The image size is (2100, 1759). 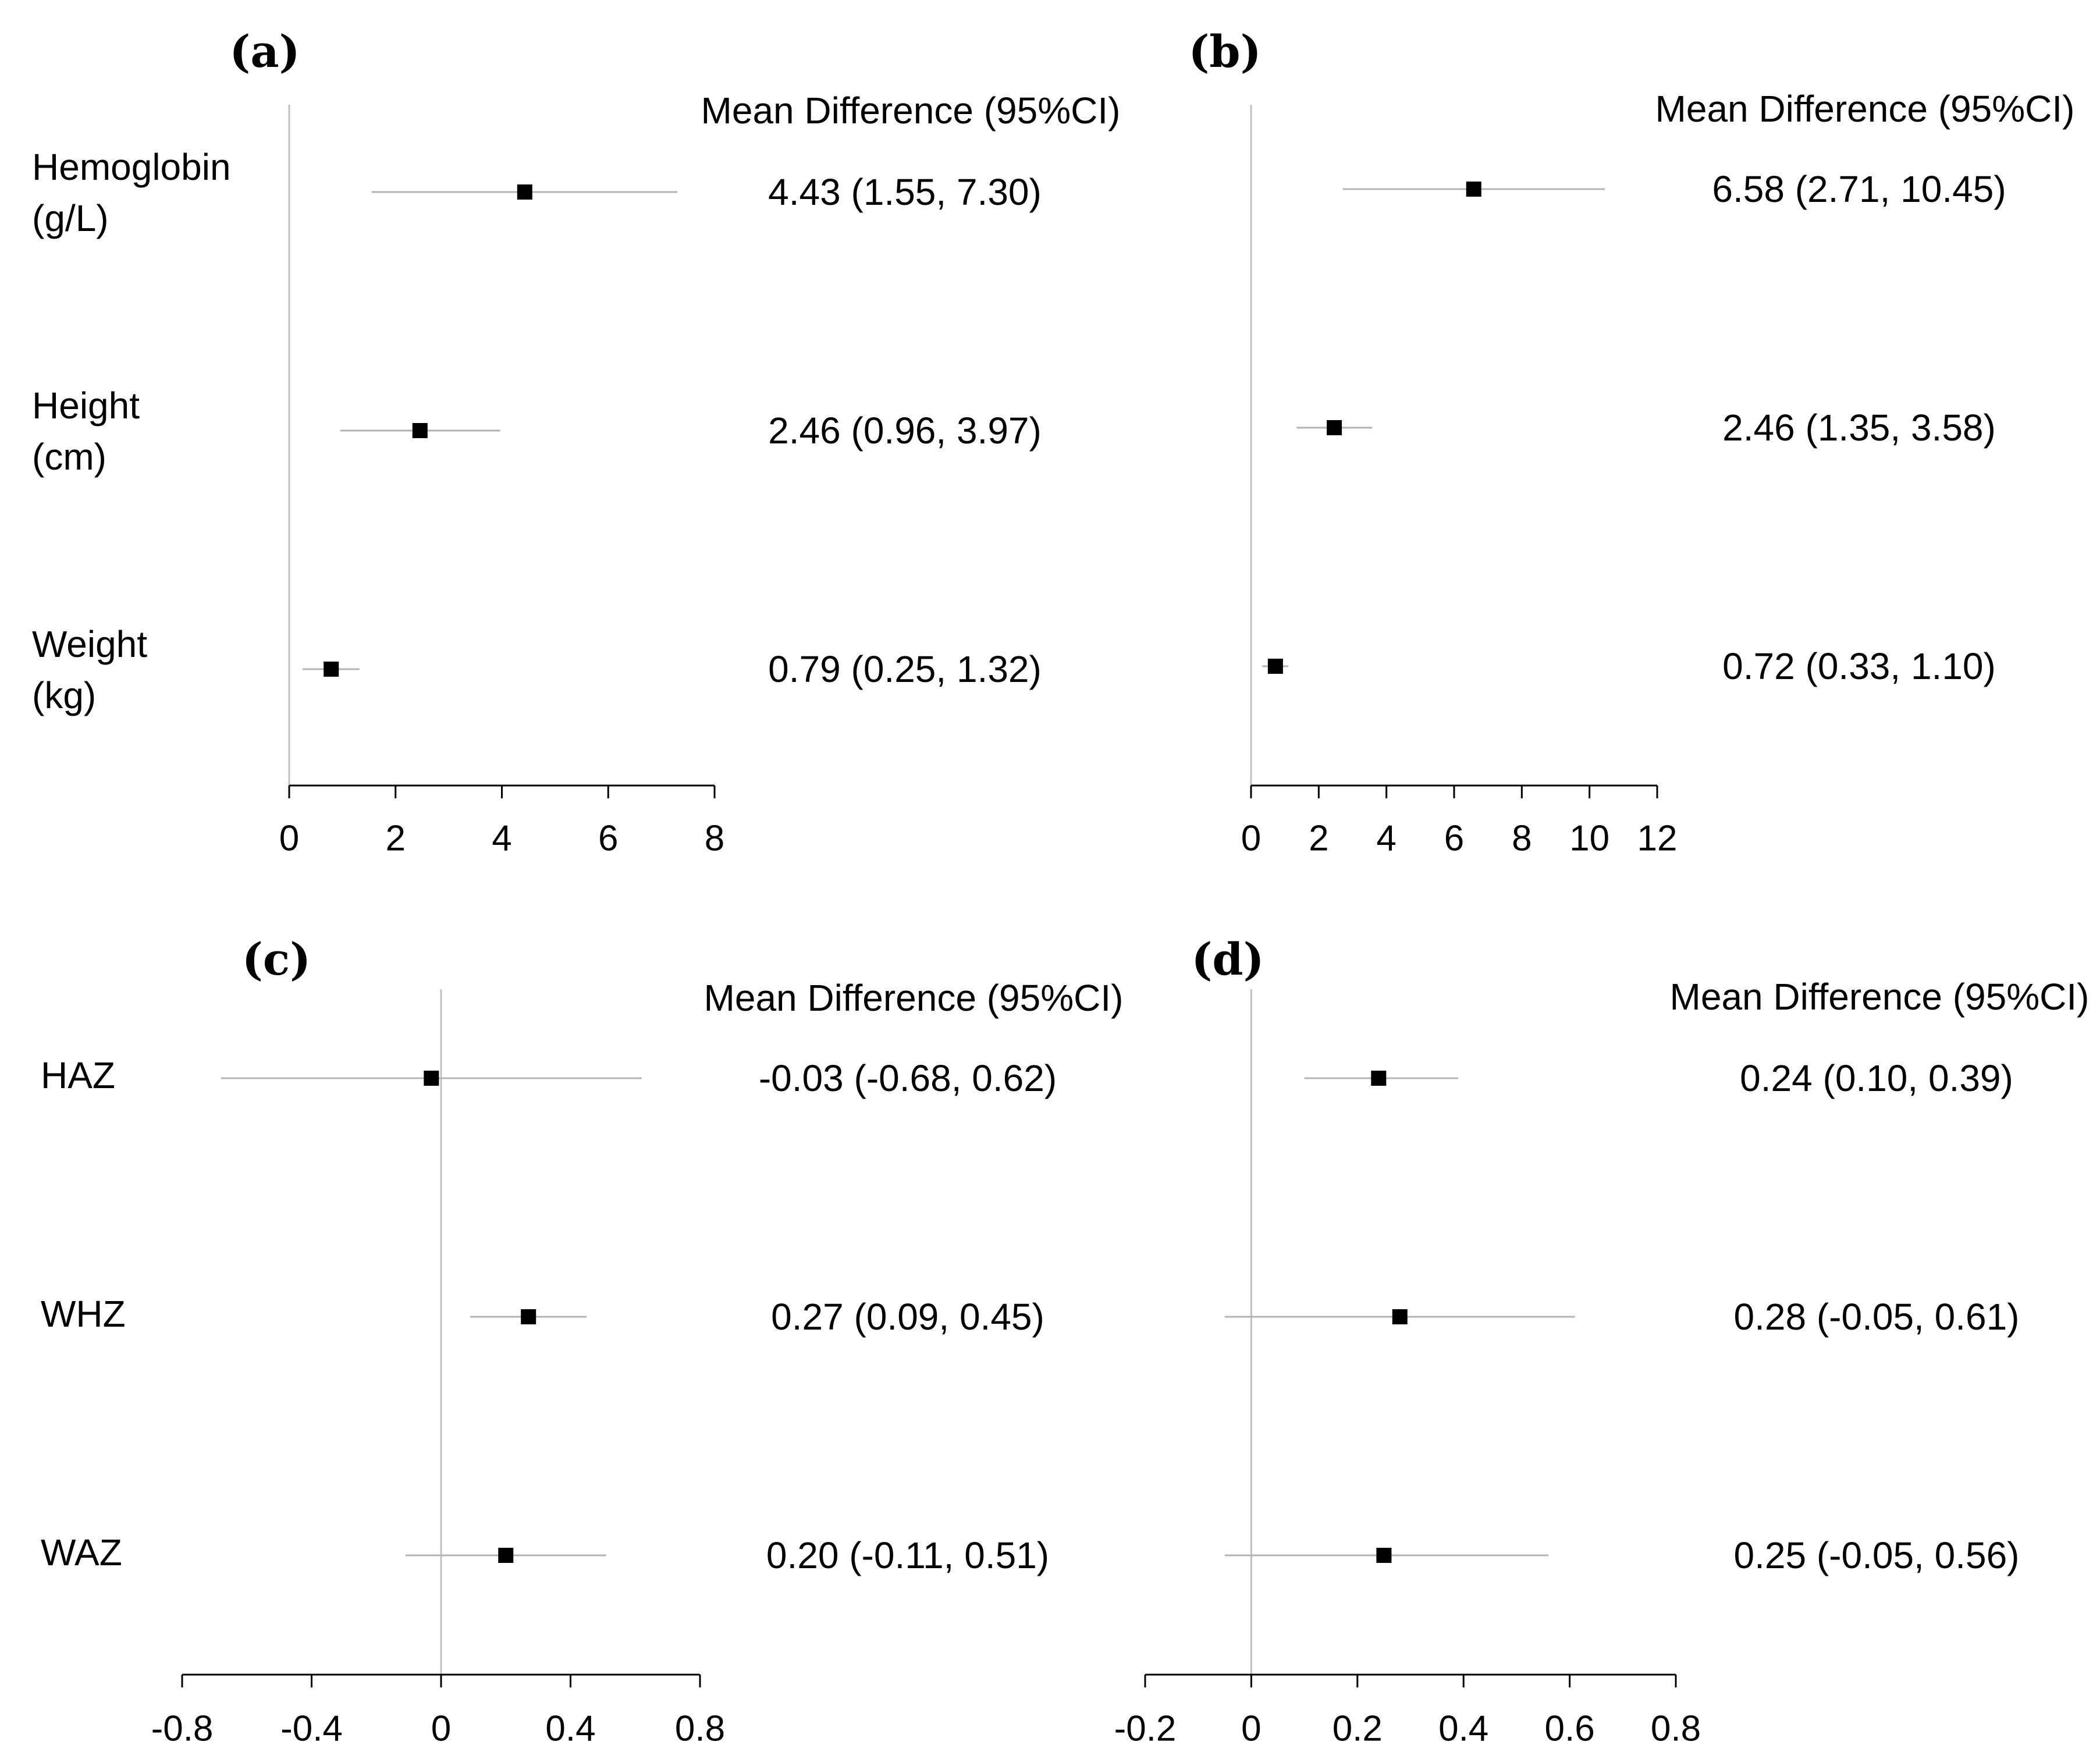 What do you see at coordinates (64, 695) in the screenshot?
I see `row-label: (kg)` at bounding box center [64, 695].